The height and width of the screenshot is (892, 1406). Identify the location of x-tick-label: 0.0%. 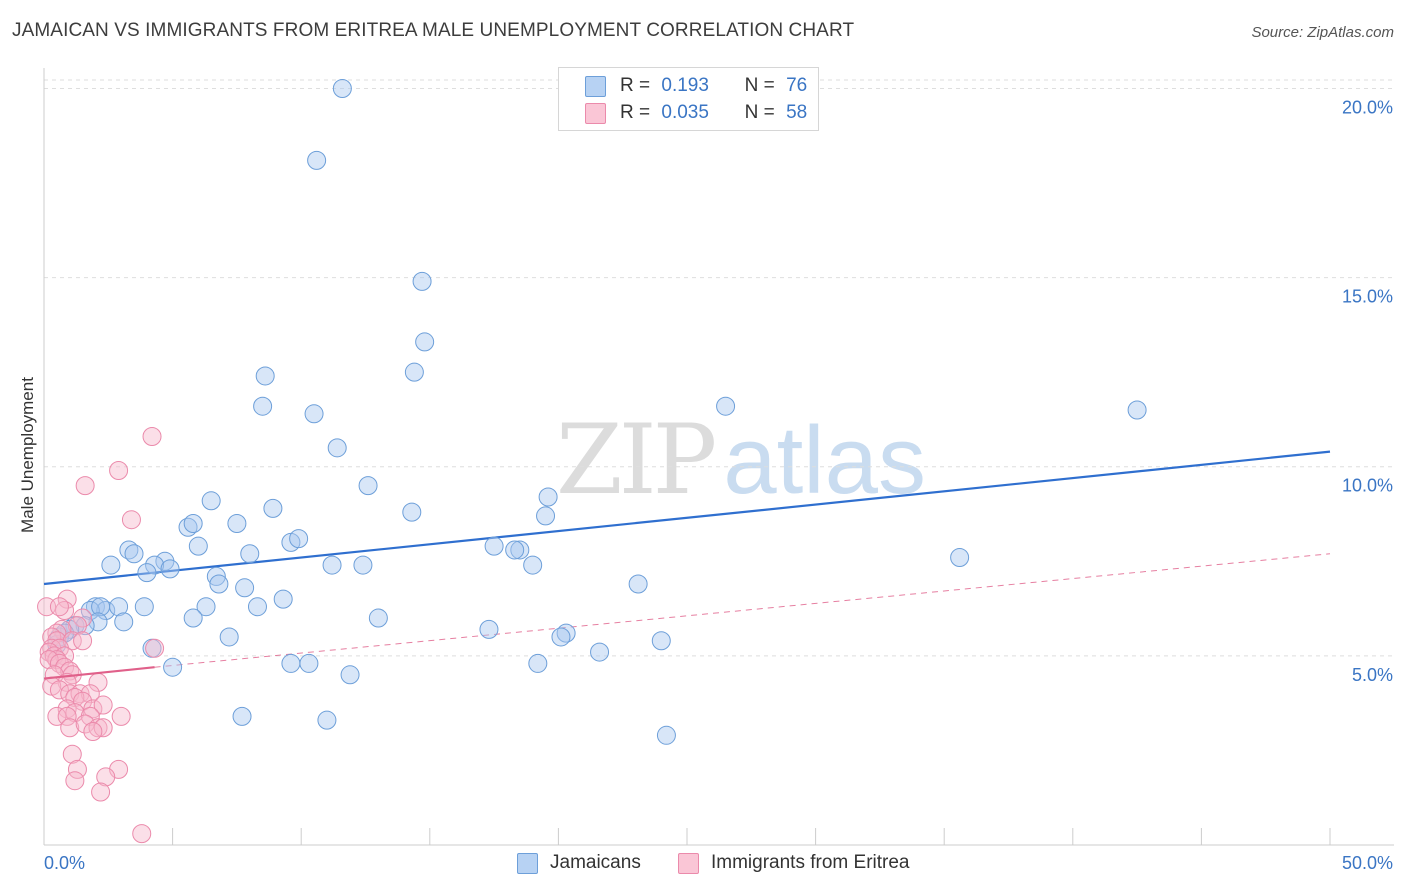
(64, 863).